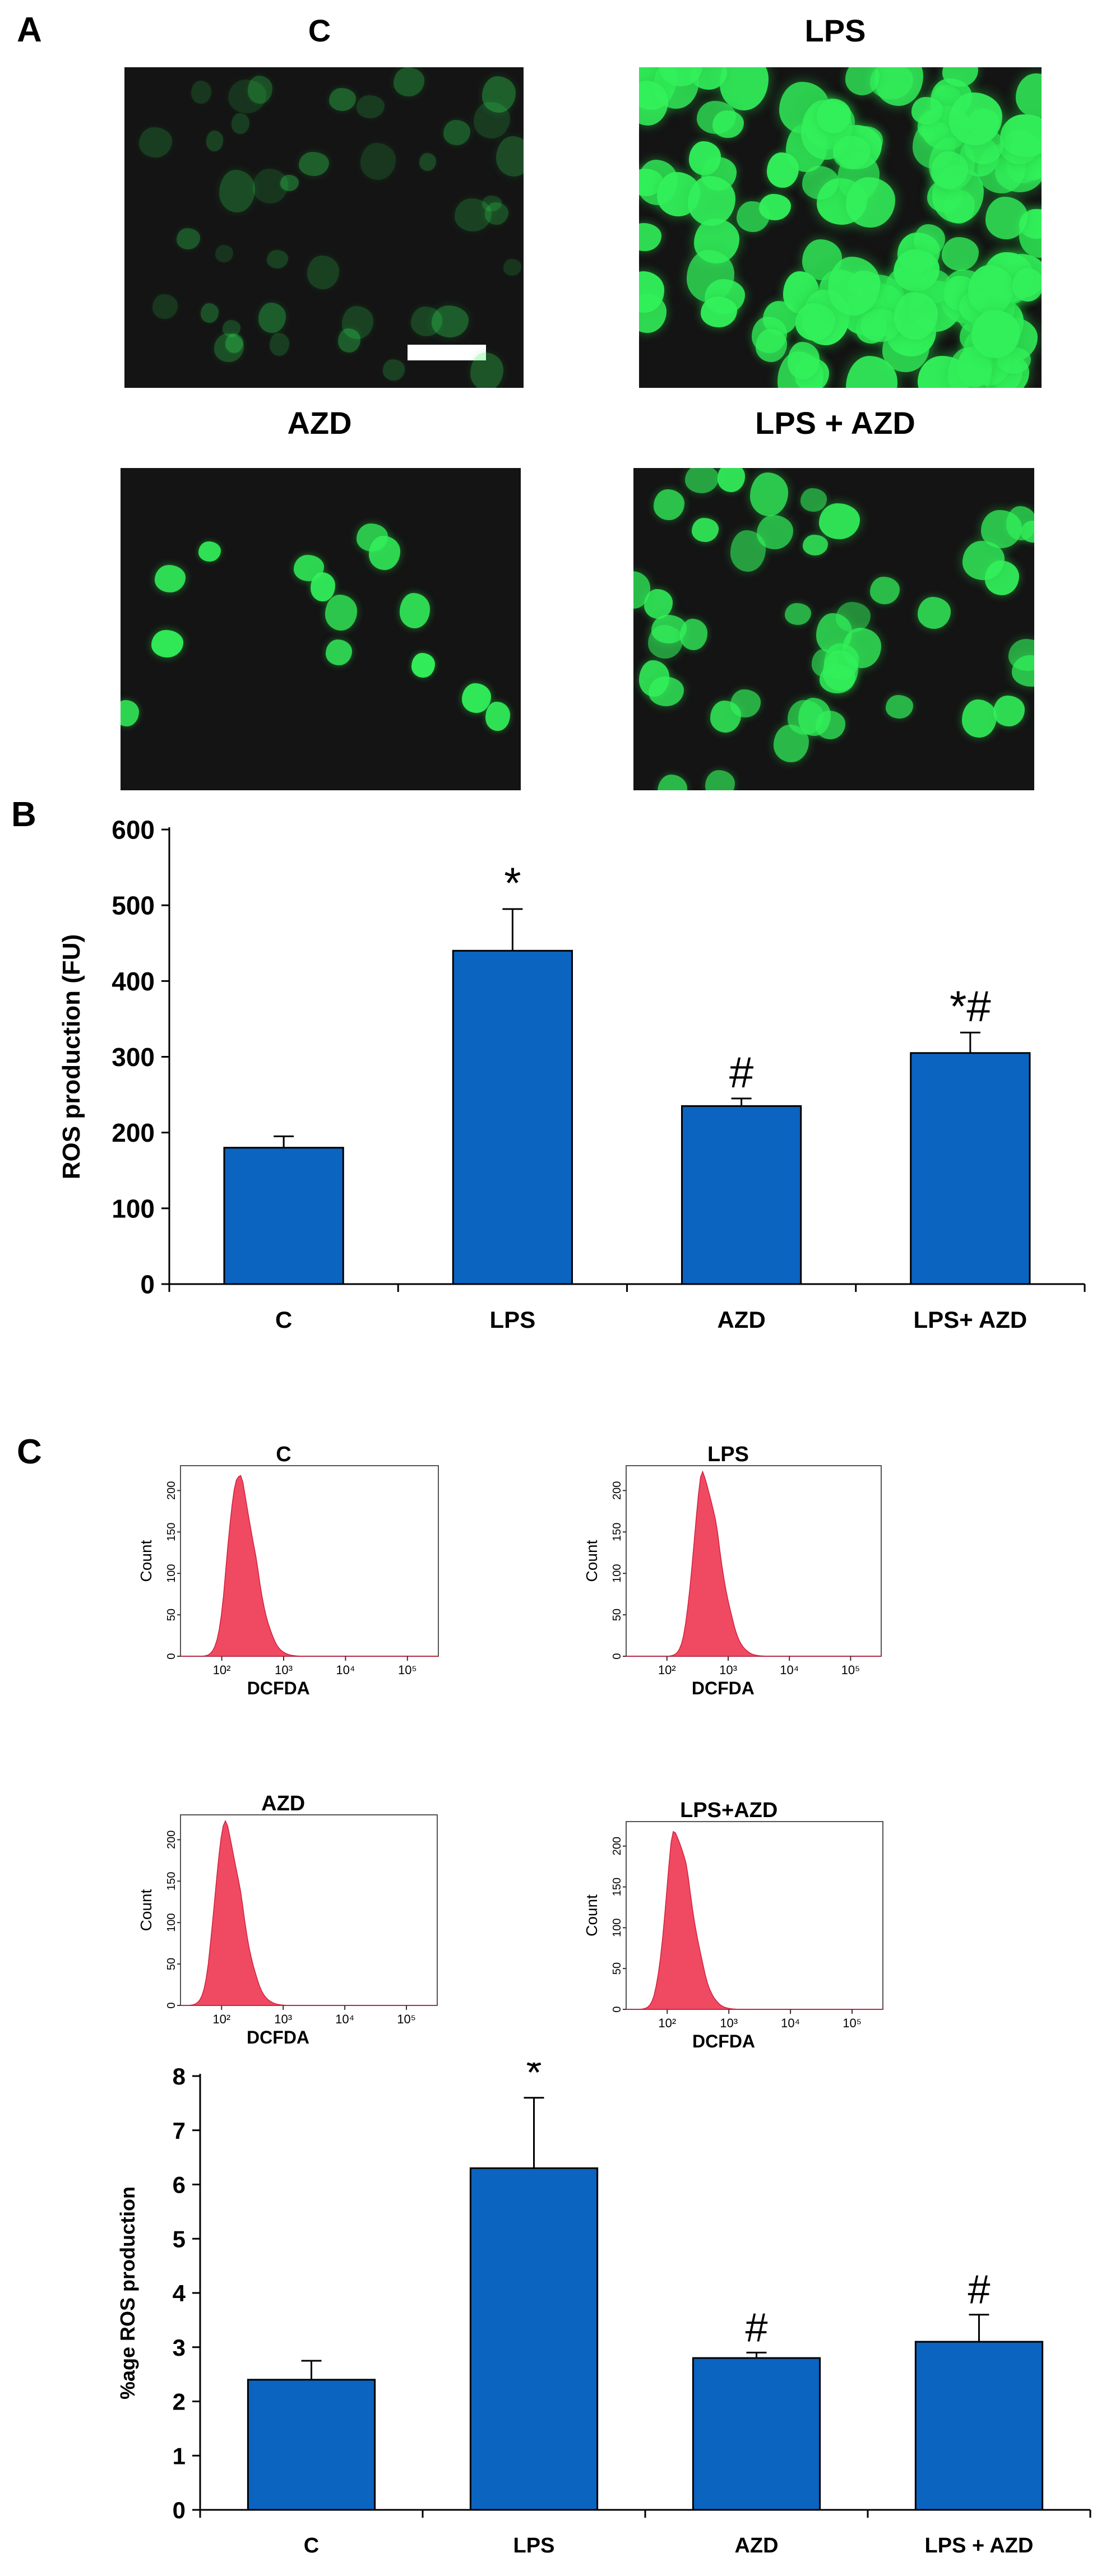 The height and width of the screenshot is (2576, 1120). I want to click on scale-bar, so click(447, 352).